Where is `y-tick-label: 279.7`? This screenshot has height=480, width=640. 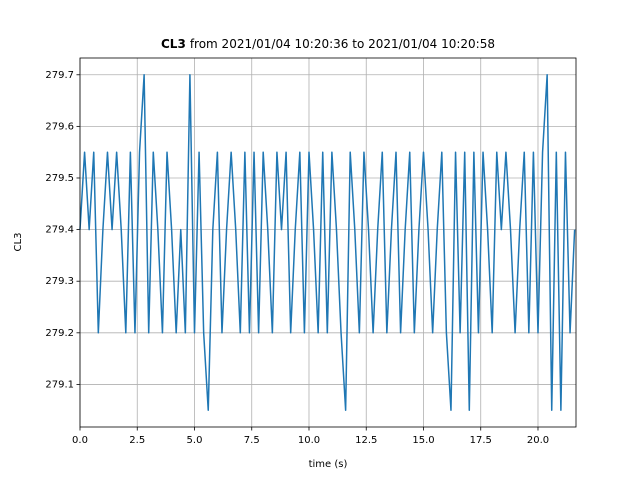 y-tick-label: 279.7 is located at coordinates (59, 75).